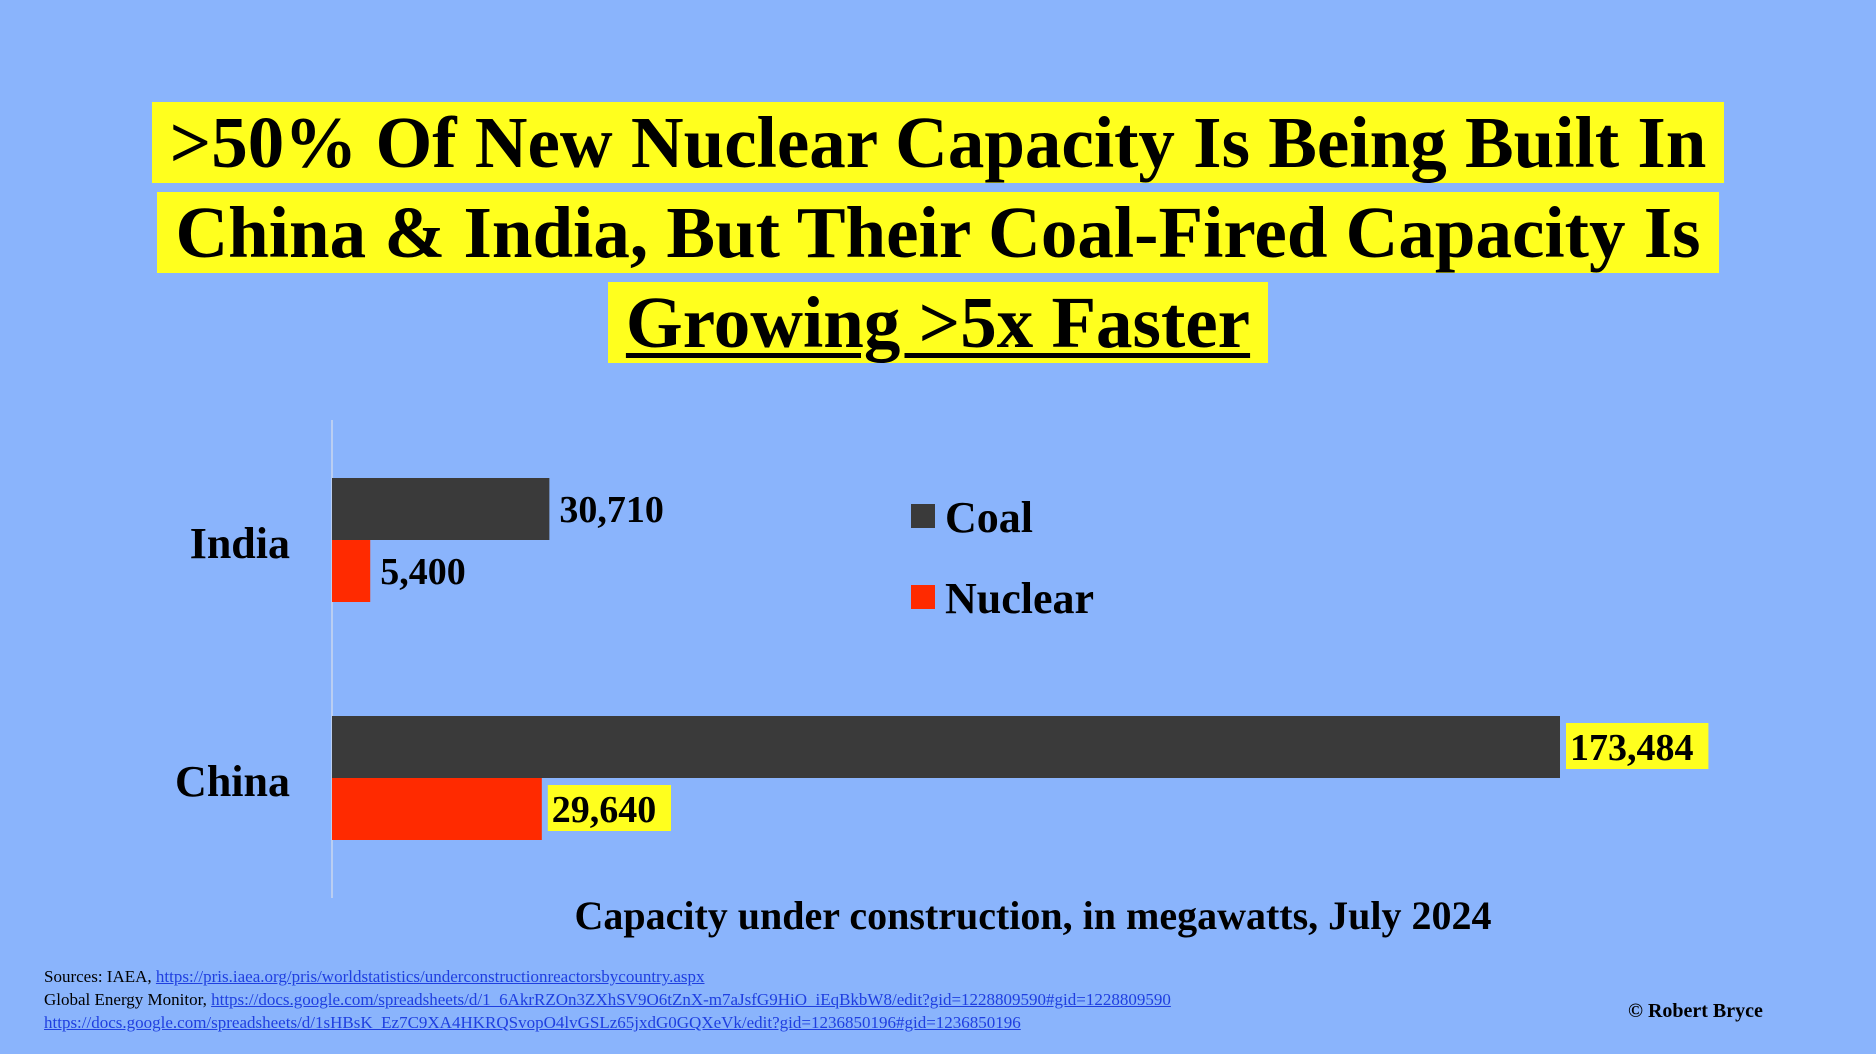  I want to click on data-label-china-coal: 173,484, so click(1632, 748).